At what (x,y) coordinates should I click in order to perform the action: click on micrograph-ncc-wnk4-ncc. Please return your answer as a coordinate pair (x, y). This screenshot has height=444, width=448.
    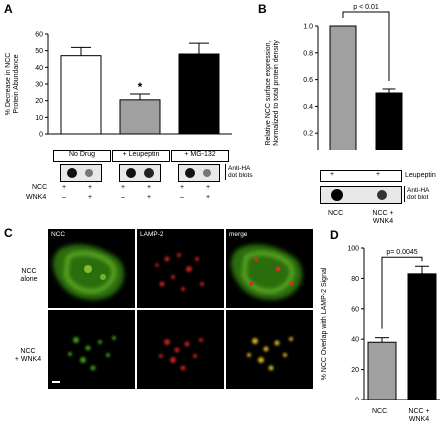
    Looking at the image, I should click on (91, 349).